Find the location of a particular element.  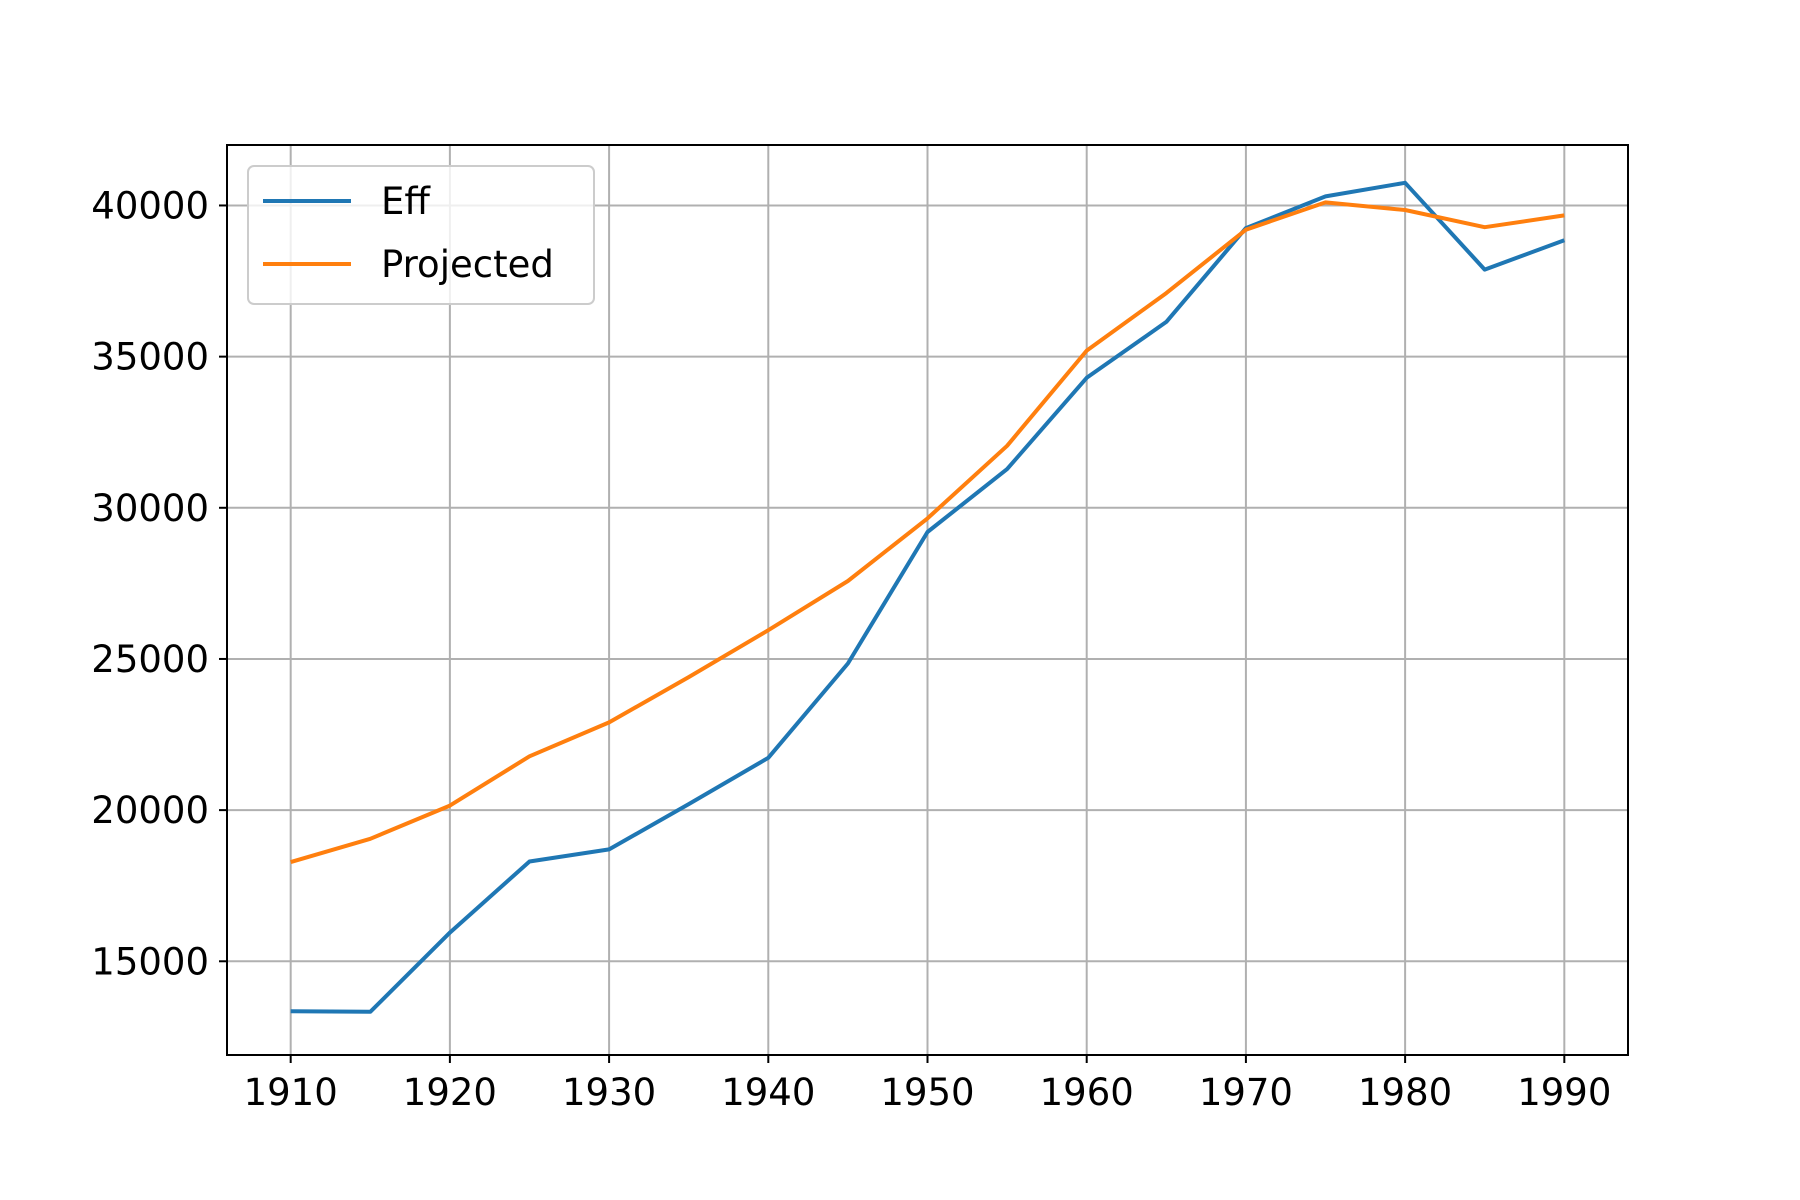

x-tick-label-1990: 1990 is located at coordinates (1564, 1092).